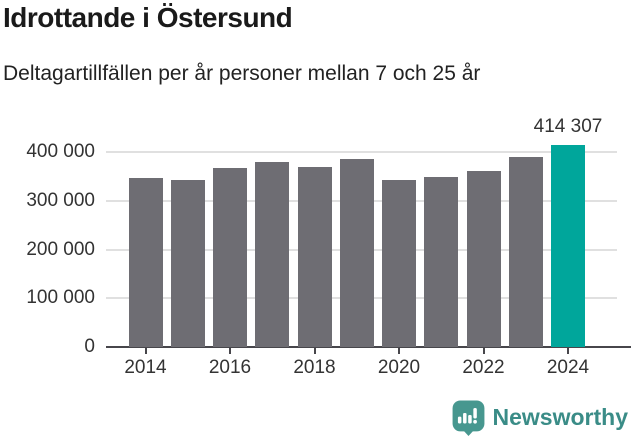 The image size is (631, 439). What do you see at coordinates (483, 367) in the screenshot?
I see `x-axis-label-2022: 2022` at bounding box center [483, 367].